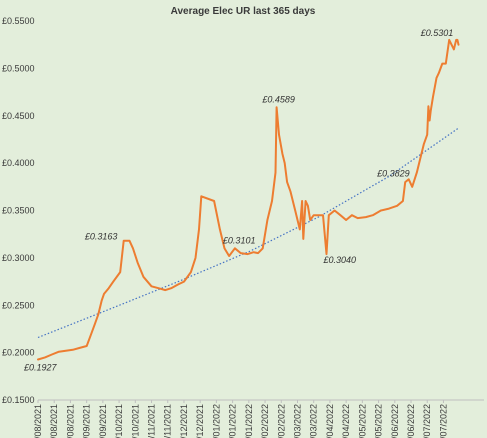 This screenshot has height=438, width=487. Describe the element at coordinates (18, 400) in the screenshot. I see `y-tick-label: £0.1500` at that location.